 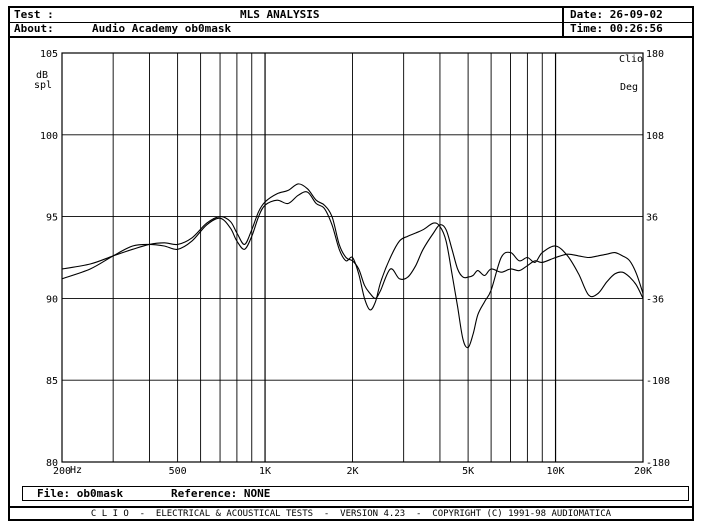 What do you see at coordinates (655, 299) in the screenshot?
I see `y2-tick-label: -36` at bounding box center [655, 299].